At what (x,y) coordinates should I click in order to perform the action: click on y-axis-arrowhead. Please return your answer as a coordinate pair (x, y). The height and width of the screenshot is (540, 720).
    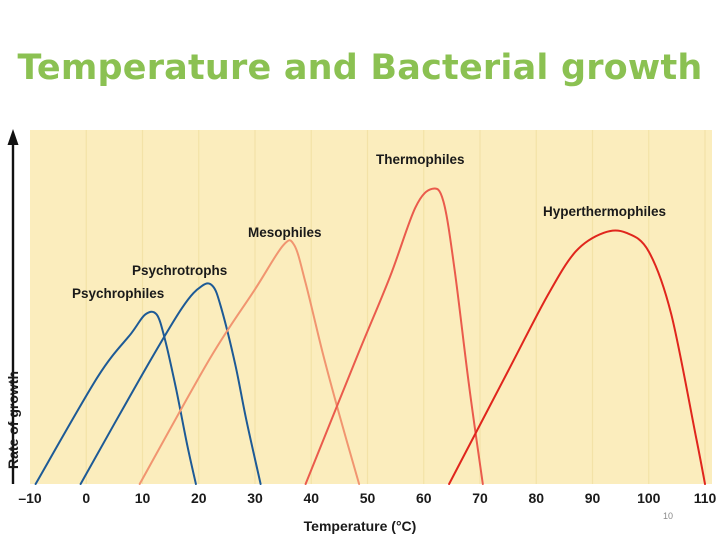
    Looking at the image, I should click on (13, 137).